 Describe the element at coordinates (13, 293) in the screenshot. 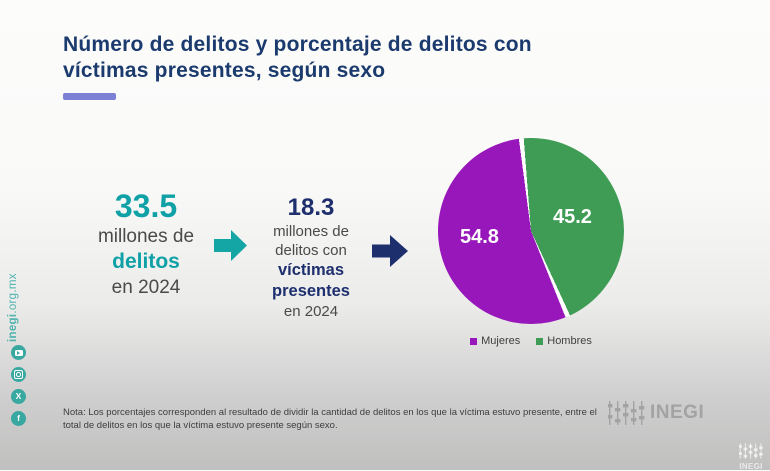

I see `site-url-rest: .org.mx` at that location.